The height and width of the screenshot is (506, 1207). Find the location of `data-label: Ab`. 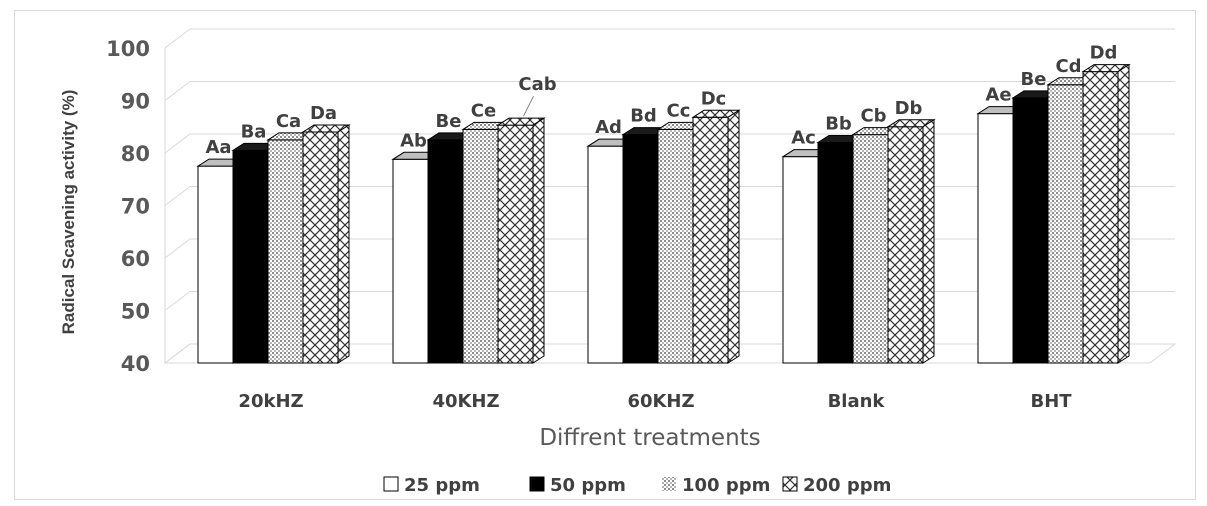

data-label: Ab is located at coordinates (413, 140).